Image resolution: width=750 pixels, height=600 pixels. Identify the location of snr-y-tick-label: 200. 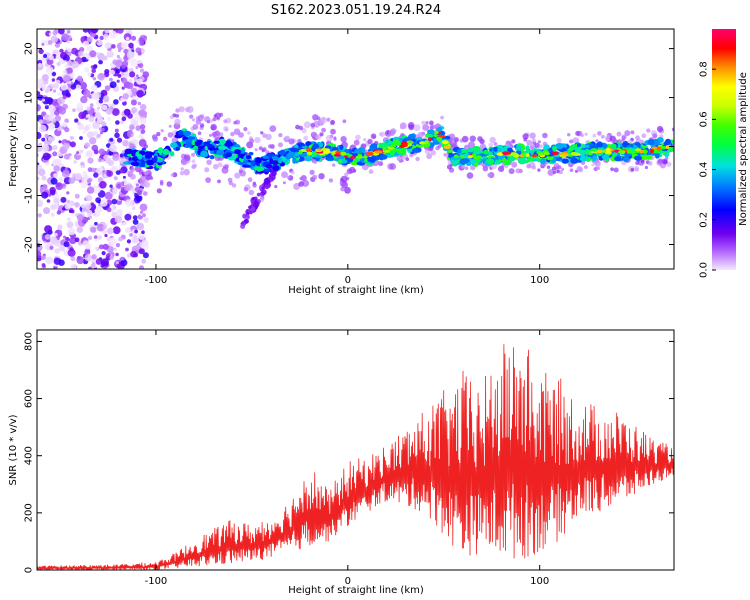
(29, 512).